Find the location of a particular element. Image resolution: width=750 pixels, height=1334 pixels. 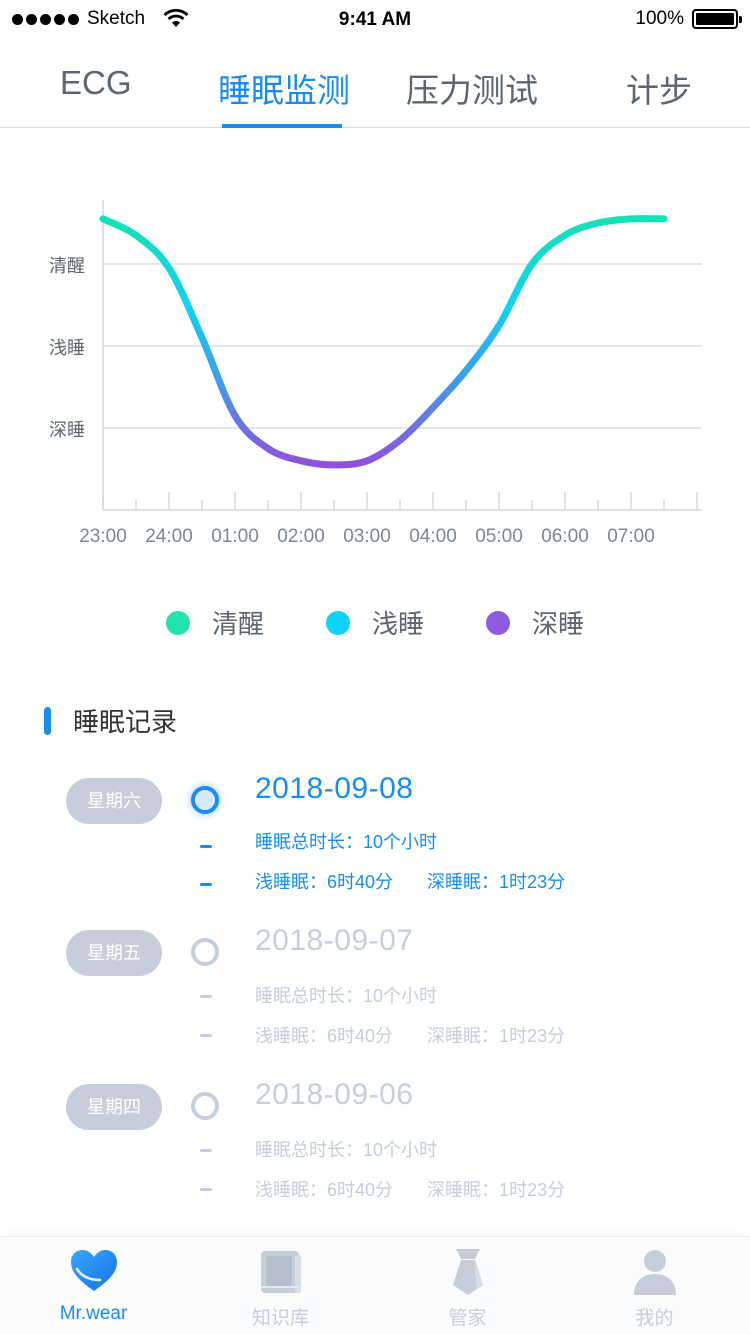

tie-icon is located at coordinates (468, 1272).